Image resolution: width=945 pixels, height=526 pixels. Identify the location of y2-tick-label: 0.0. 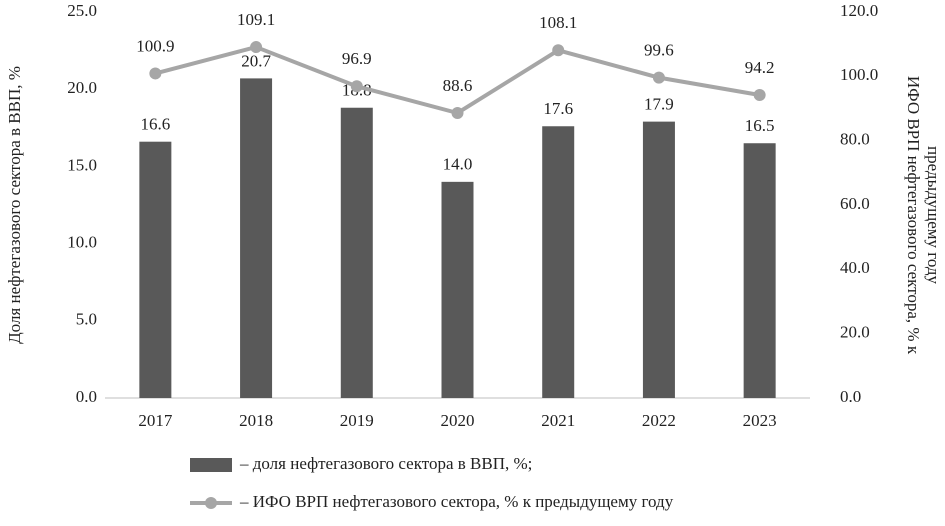
(850, 396).